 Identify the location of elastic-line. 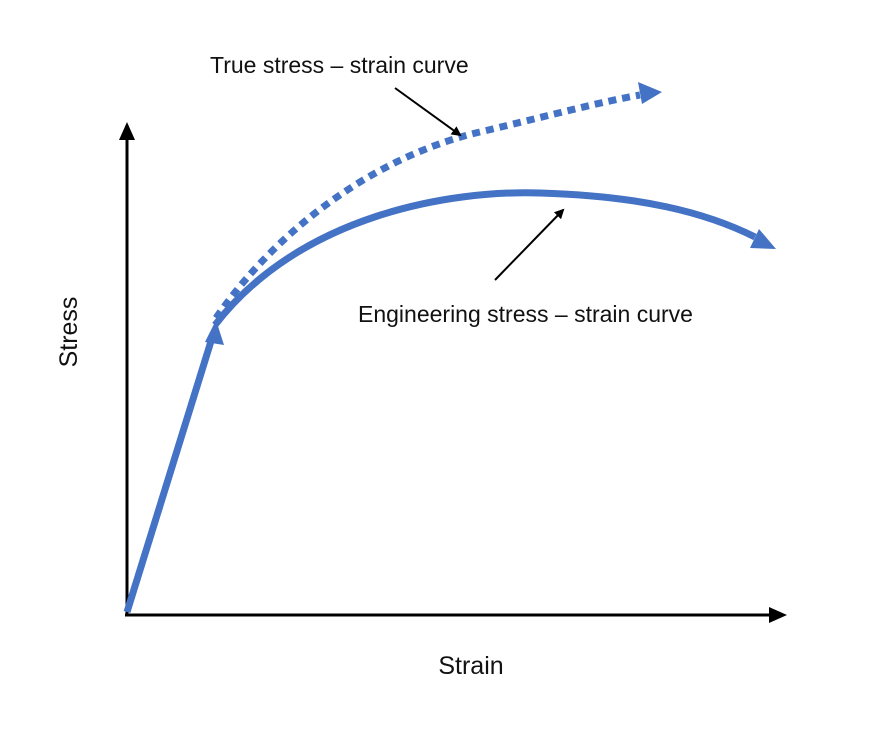
(169, 475).